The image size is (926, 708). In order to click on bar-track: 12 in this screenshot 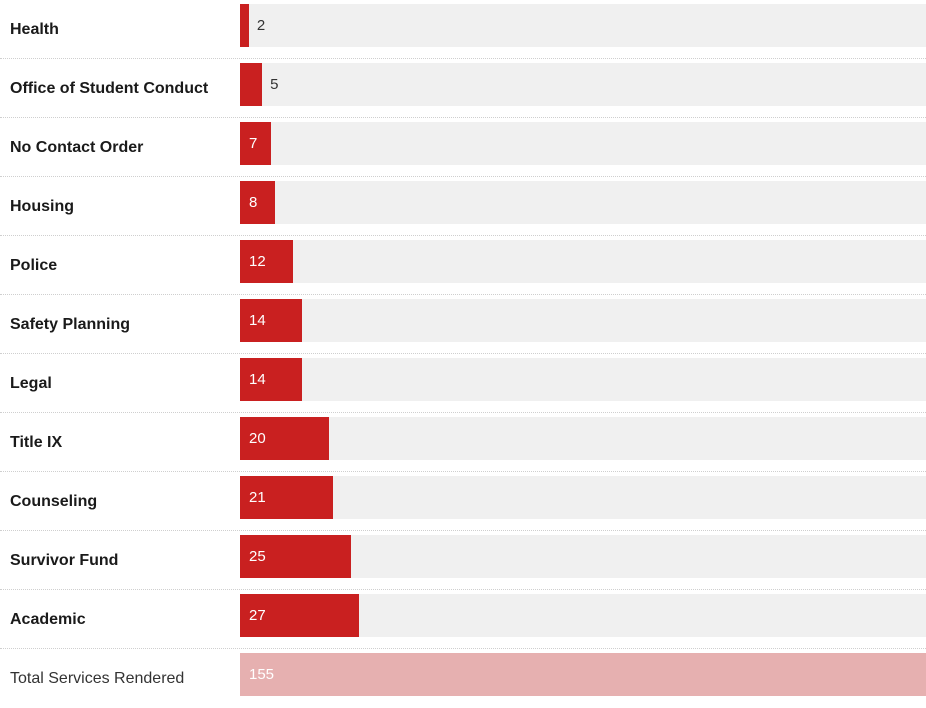, I will do `click(583, 261)`.